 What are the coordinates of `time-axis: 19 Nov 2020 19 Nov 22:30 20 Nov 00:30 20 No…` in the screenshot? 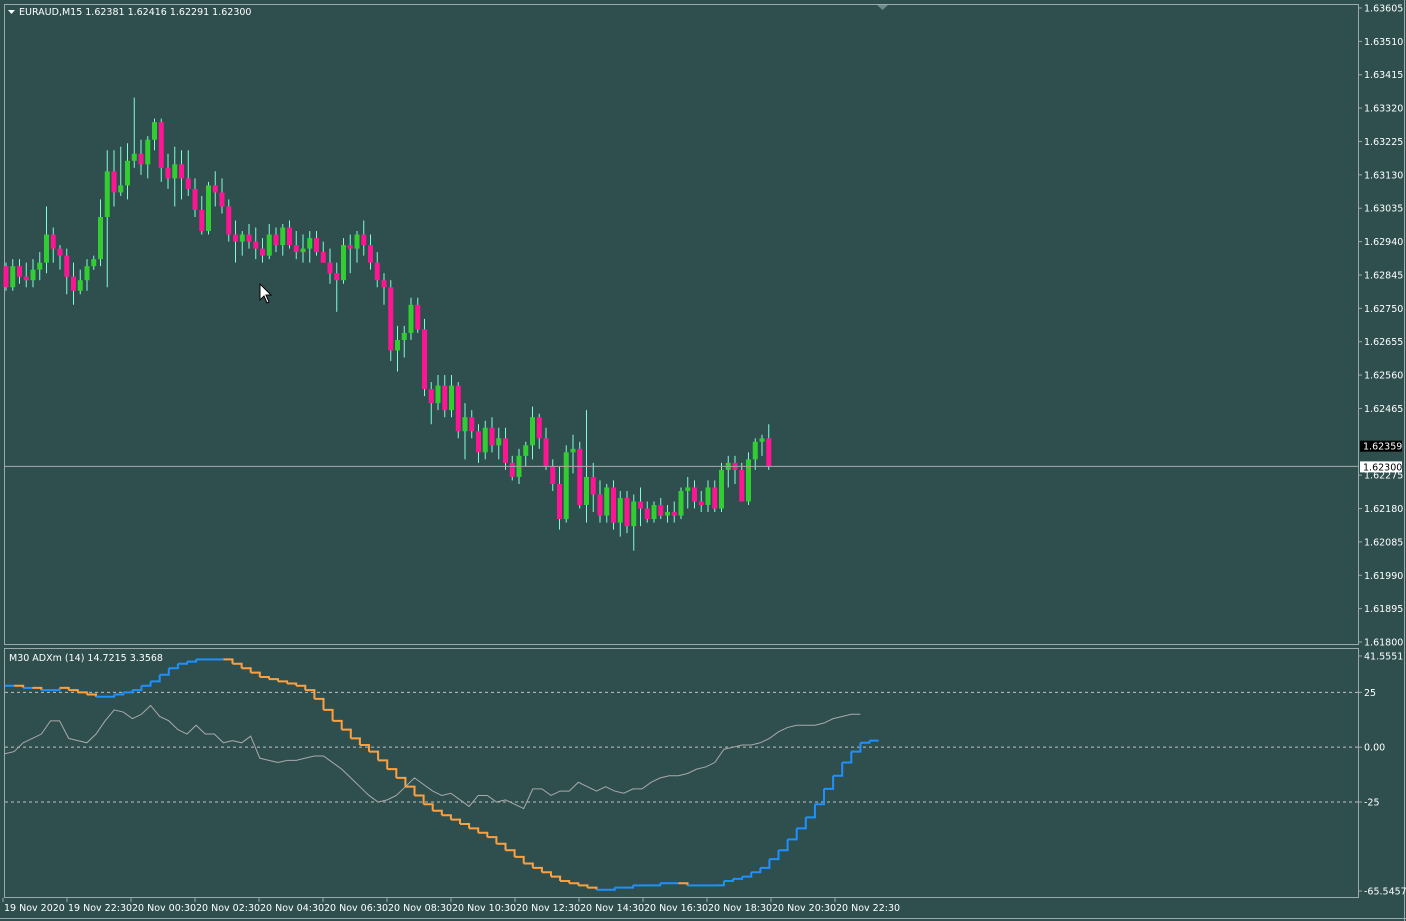 It's located at (451, 906).